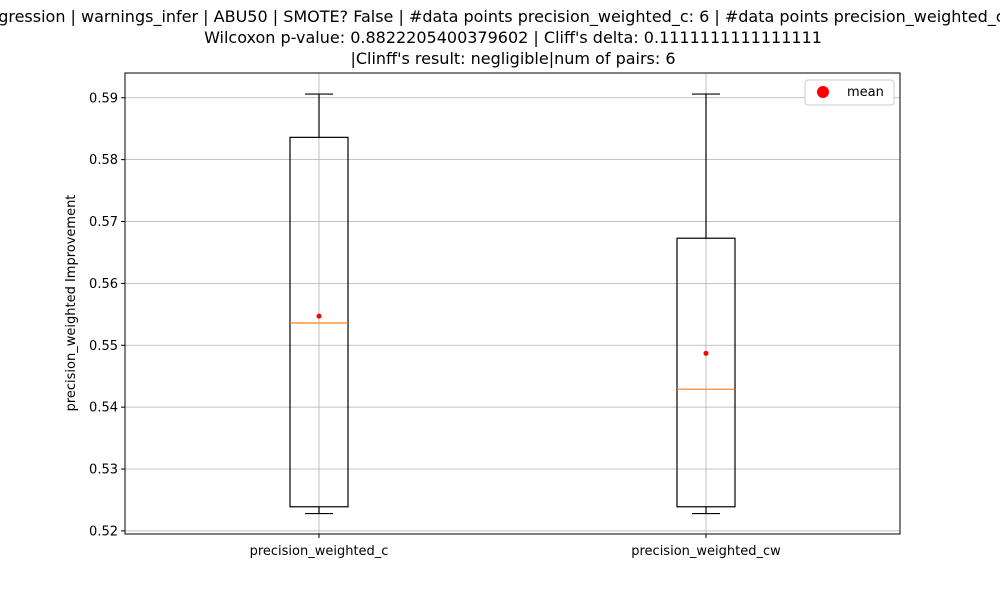 Image resolution: width=1000 pixels, height=600 pixels. I want to click on x-tick-label-0: precision_weighted_c, so click(319, 551).